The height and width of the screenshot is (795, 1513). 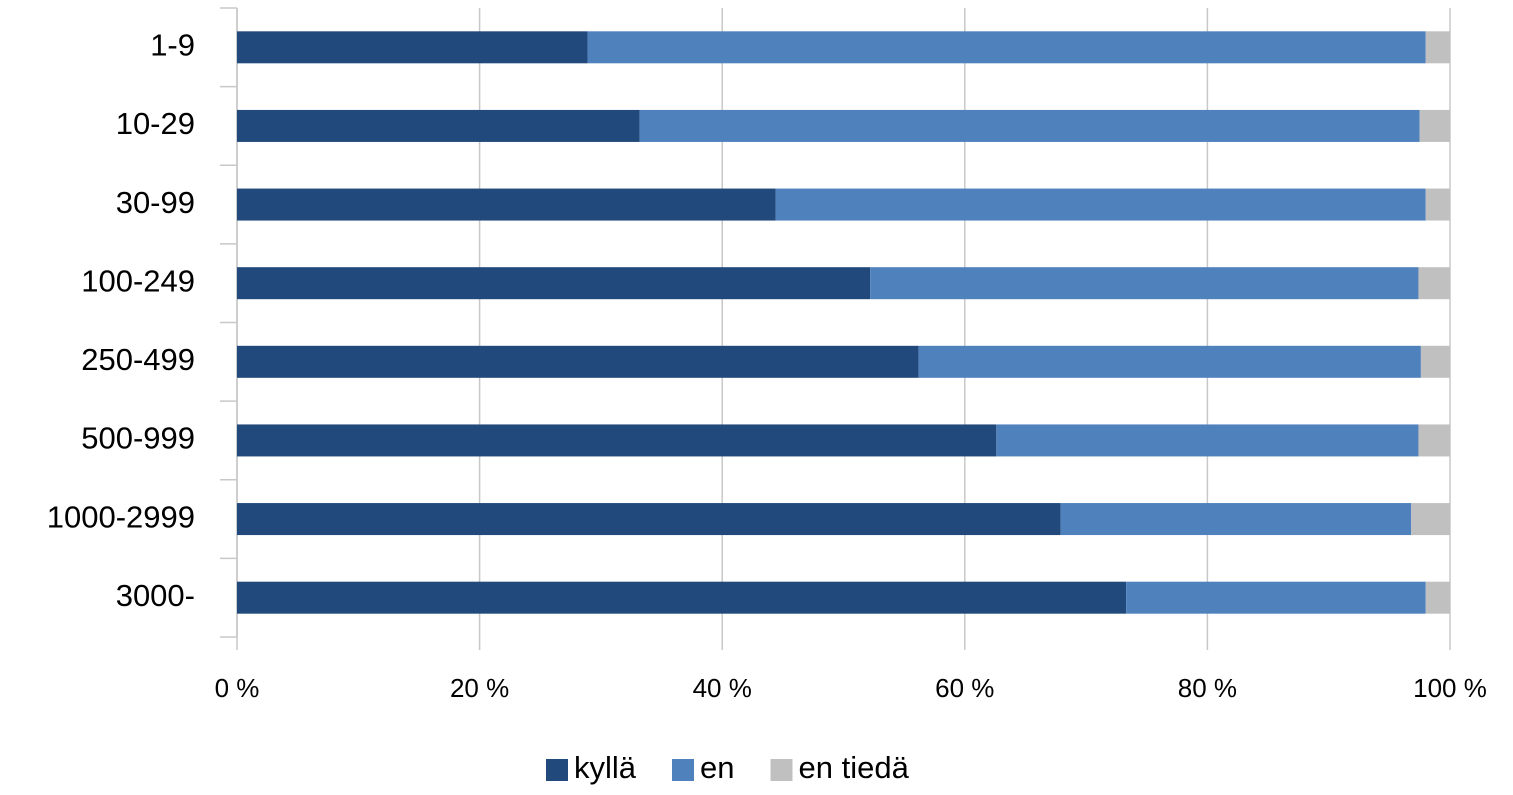 What do you see at coordinates (1207, 688) in the screenshot?
I see `x-tick-label: 80 %` at bounding box center [1207, 688].